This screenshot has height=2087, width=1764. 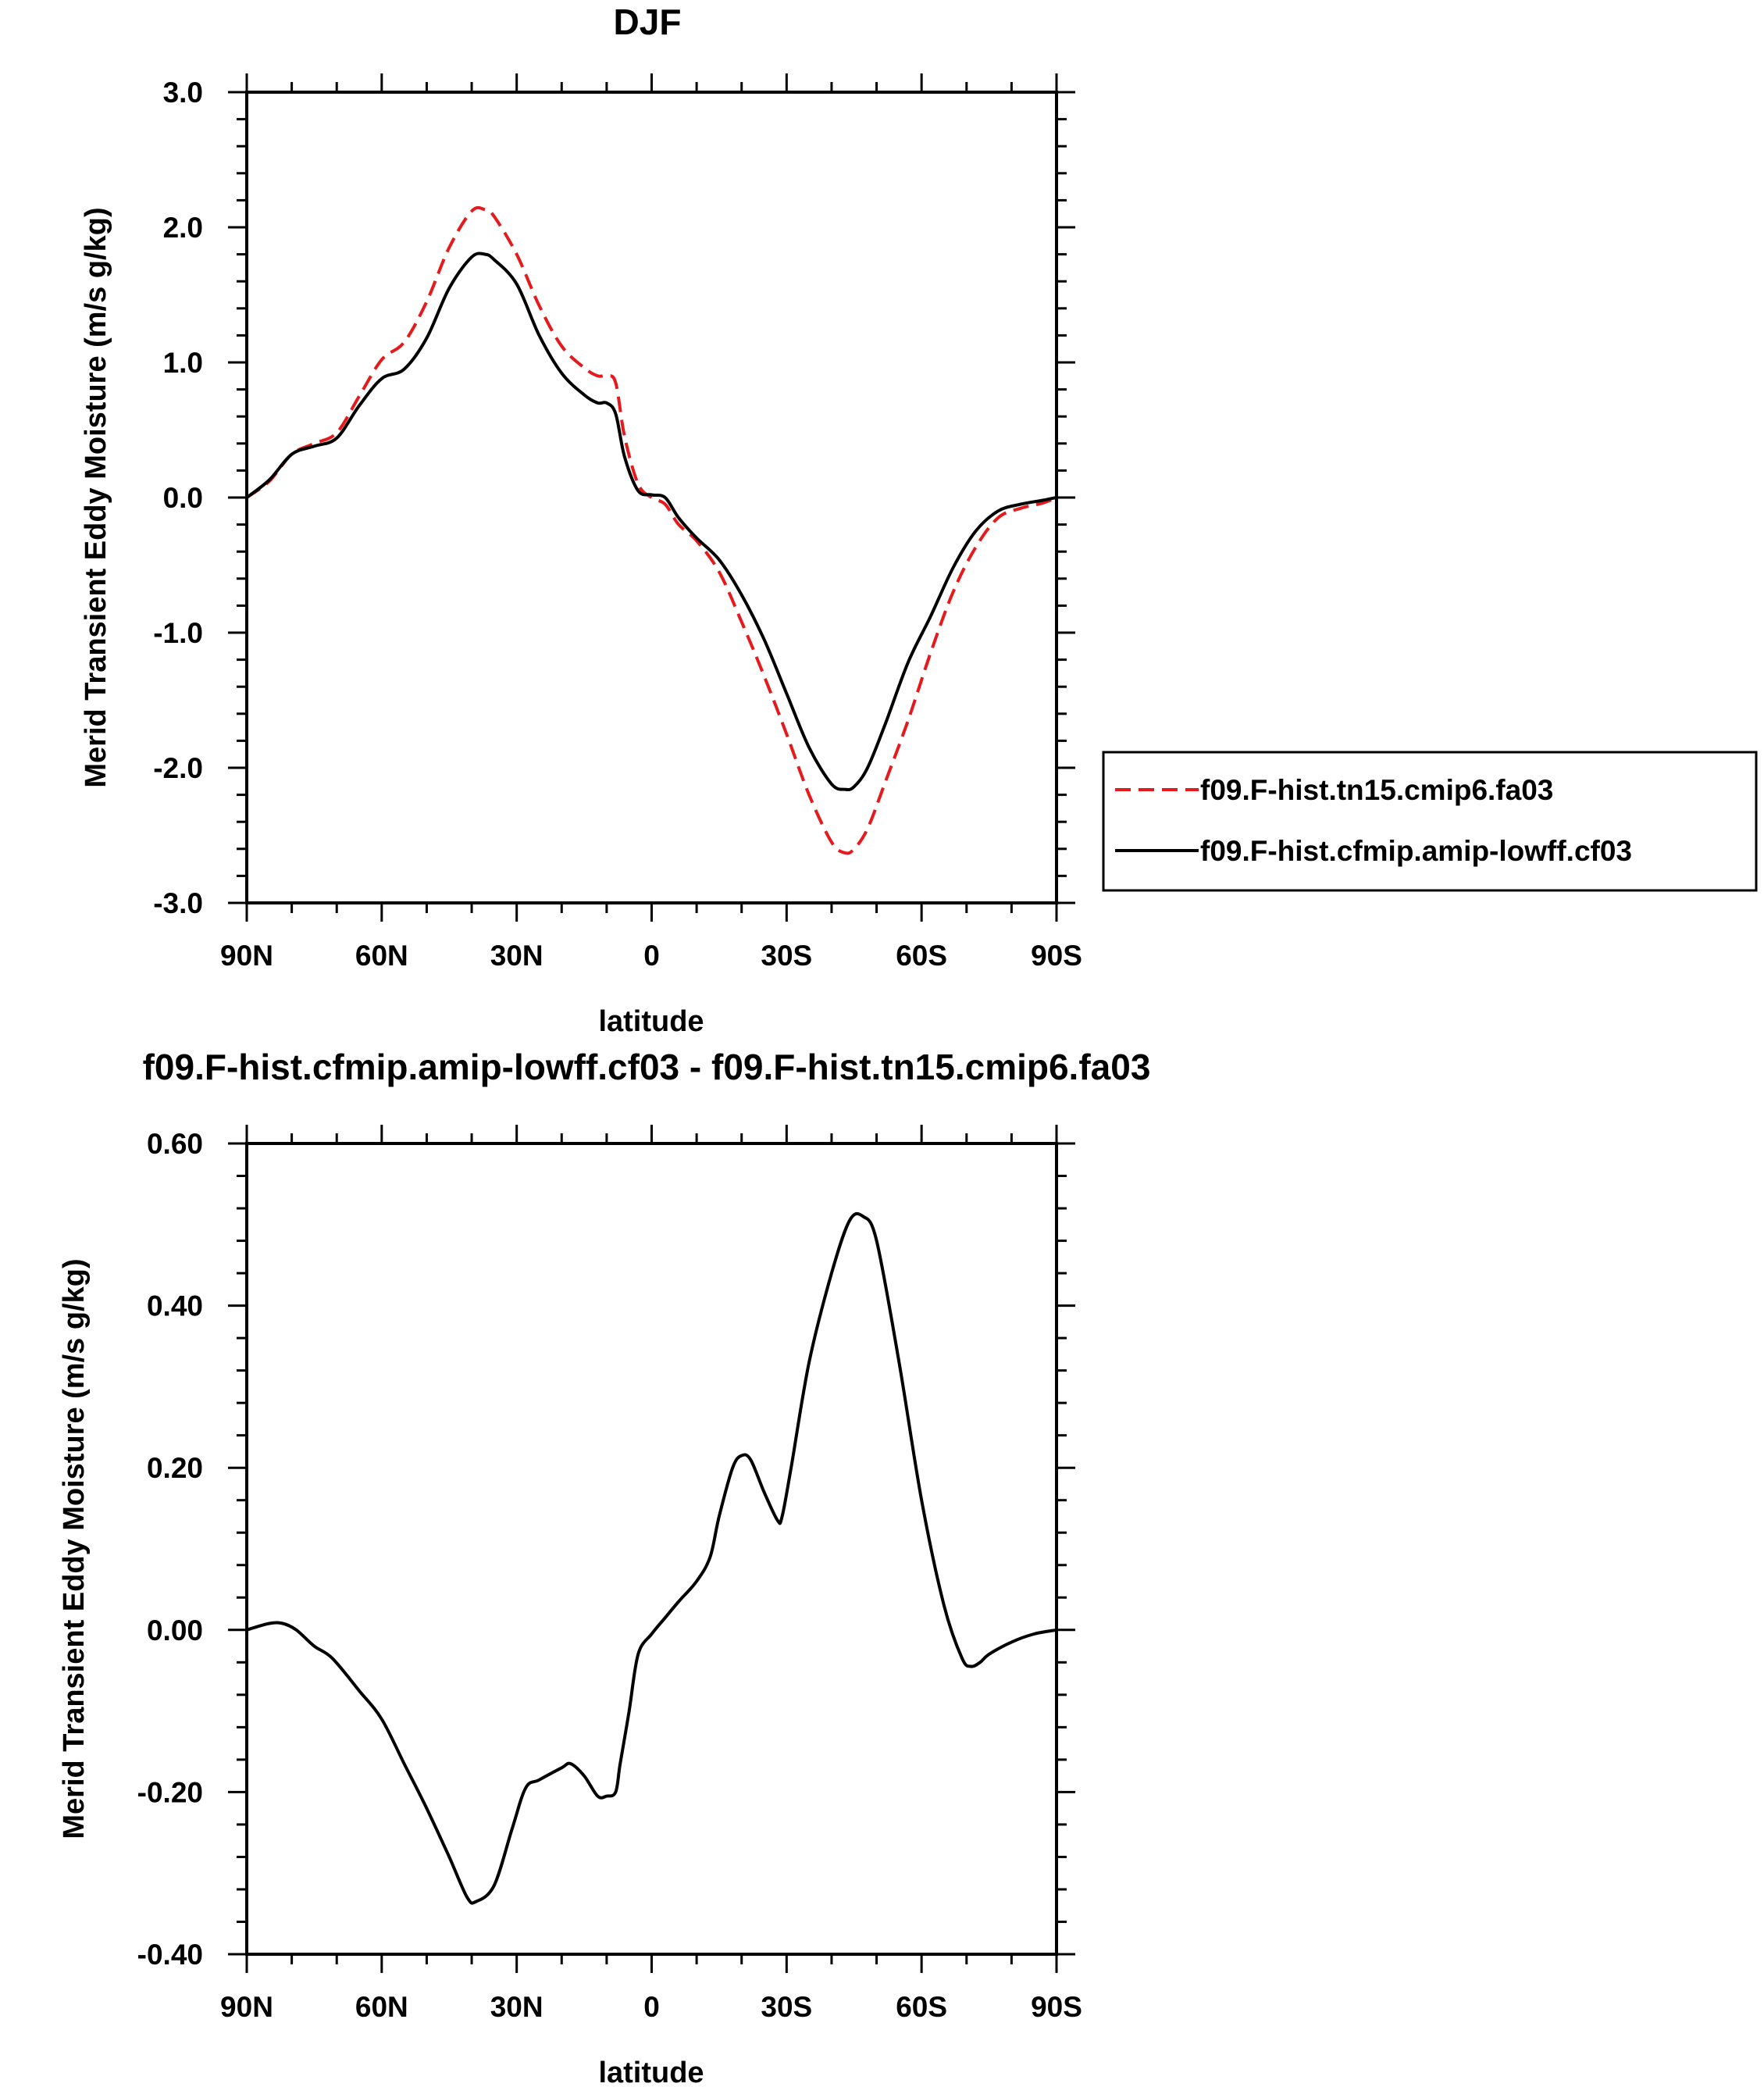 What do you see at coordinates (175, 1630) in the screenshot?
I see `y-tick-label: 0.00` at bounding box center [175, 1630].